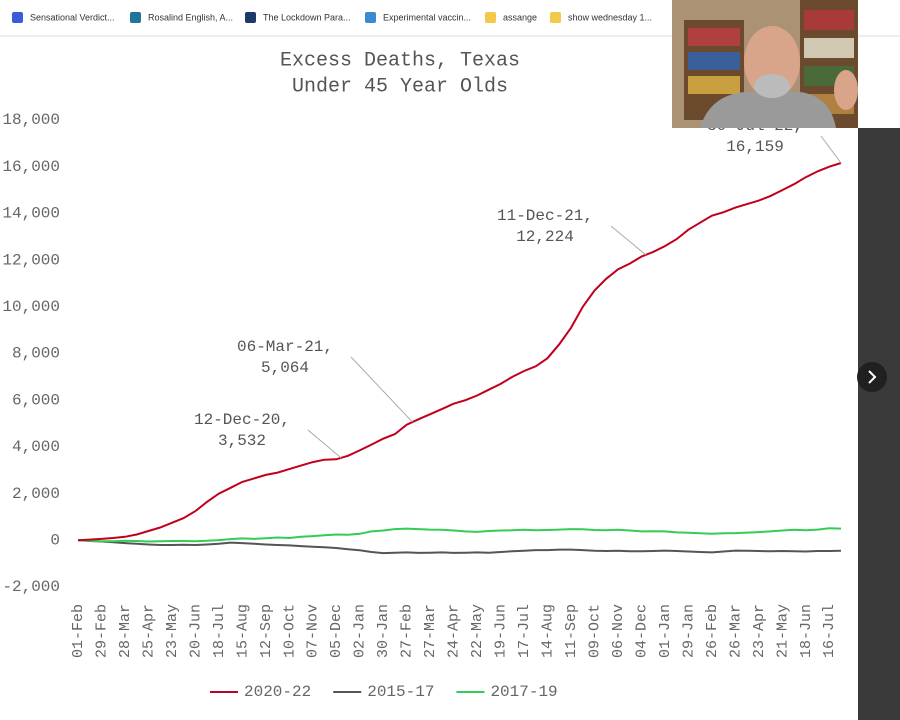 The image size is (900, 720). I want to click on bookmark: assange, so click(511, 17).